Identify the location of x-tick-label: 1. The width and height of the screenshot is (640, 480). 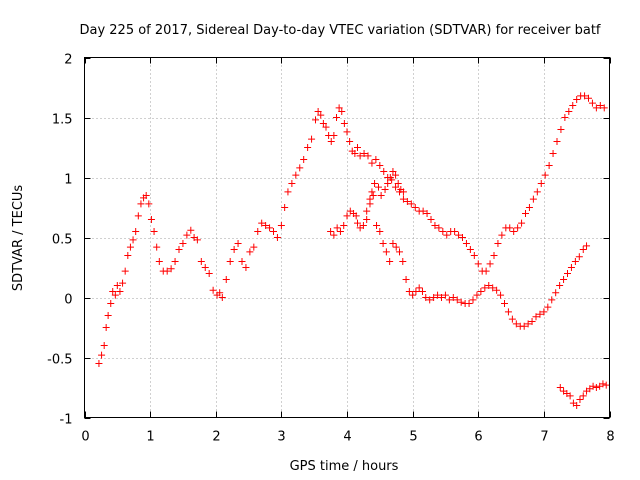
(150, 437).